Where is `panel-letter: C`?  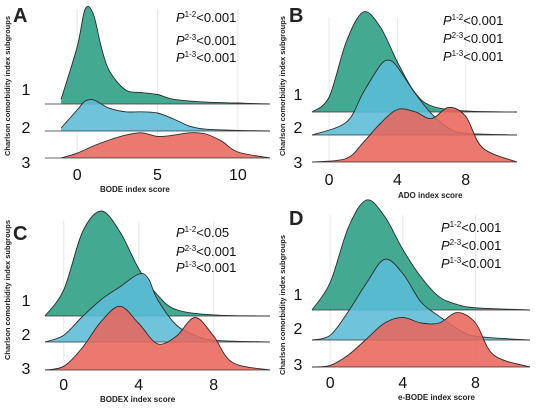 panel-letter: C is located at coordinates (20, 234).